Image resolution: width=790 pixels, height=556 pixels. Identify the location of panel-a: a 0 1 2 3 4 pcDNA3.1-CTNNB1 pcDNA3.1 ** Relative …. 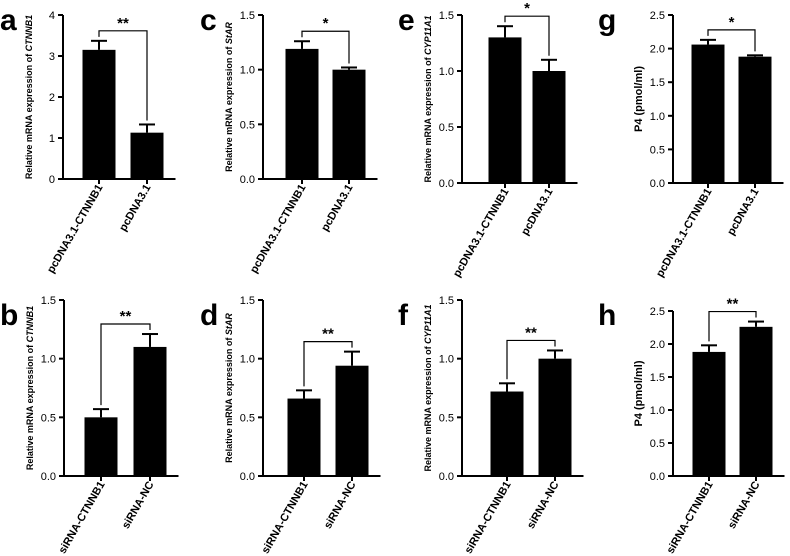
(88, 139).